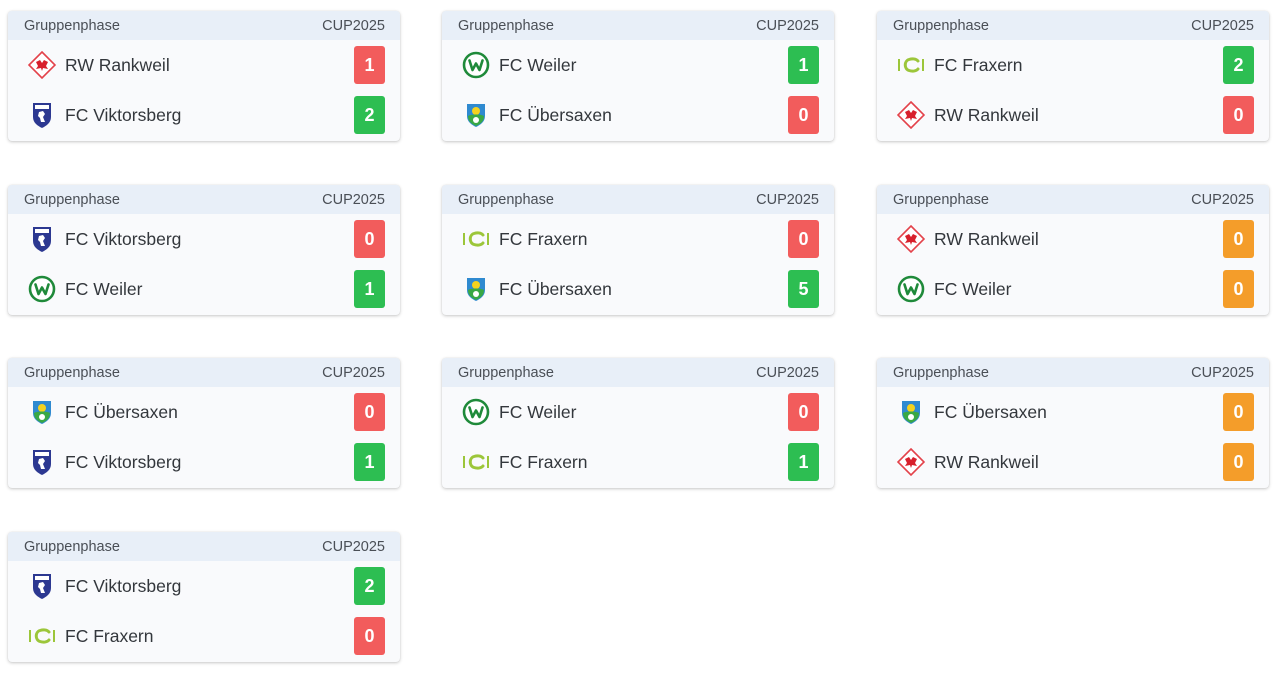 The width and height of the screenshot is (1281, 676). I want to click on home-team-row: FC Fraxern 0, so click(638, 239).